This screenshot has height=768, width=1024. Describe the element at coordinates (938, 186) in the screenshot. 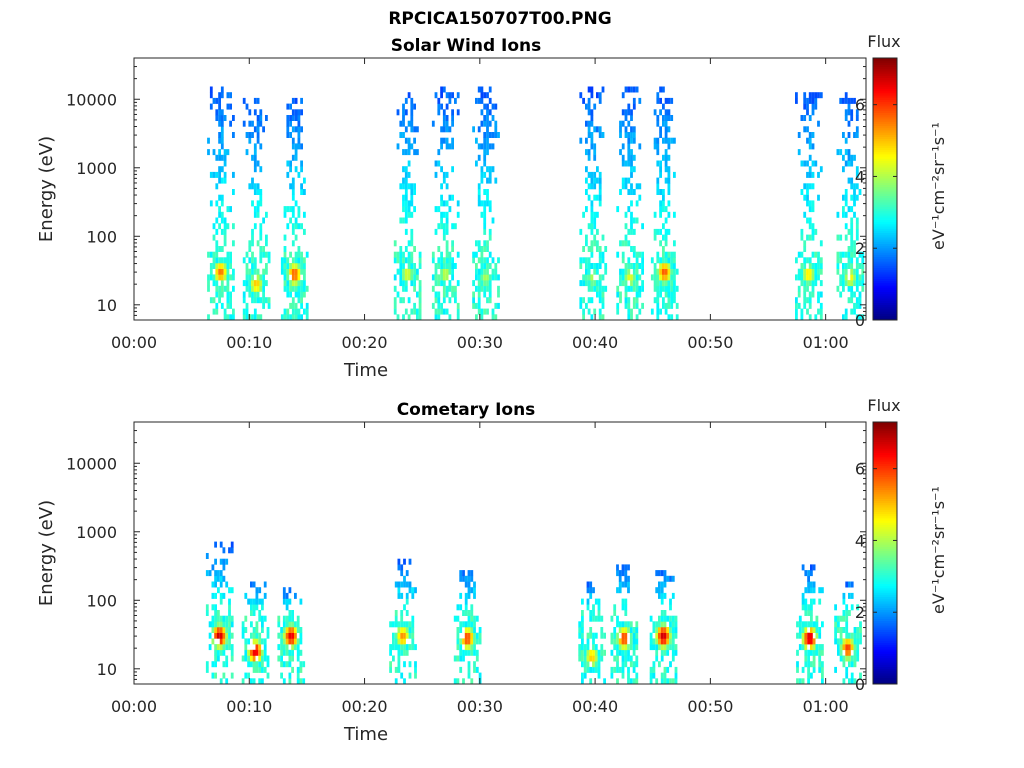

I see `colorbar-units: eV⁻¹cm⁻²sr⁻¹s⁻¹` at that location.